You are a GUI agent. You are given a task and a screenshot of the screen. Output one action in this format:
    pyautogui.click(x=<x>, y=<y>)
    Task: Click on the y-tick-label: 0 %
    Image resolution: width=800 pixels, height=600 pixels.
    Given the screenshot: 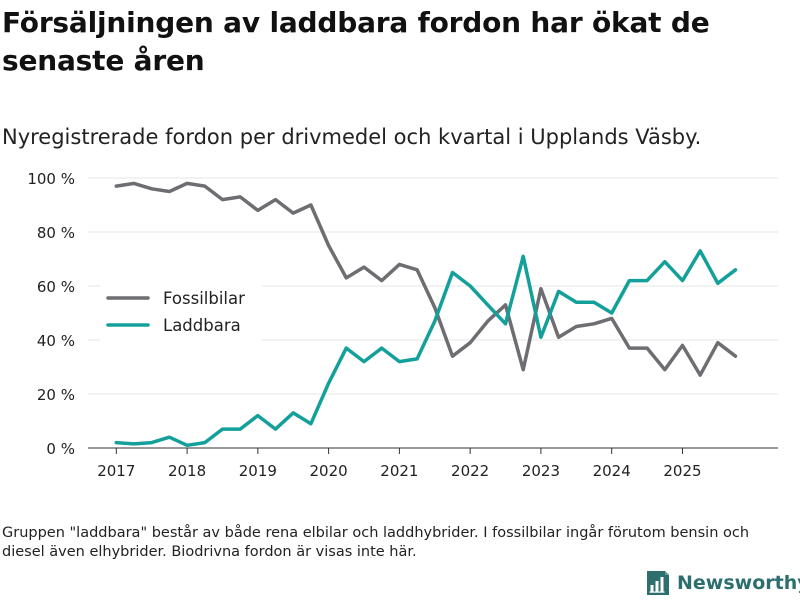 What is the action you would take?
    pyautogui.click(x=60, y=449)
    